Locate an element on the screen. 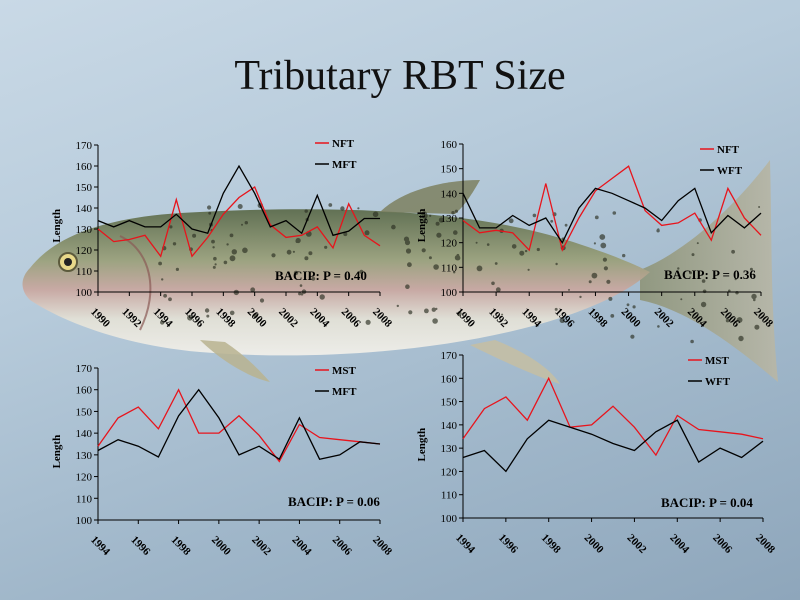 The height and width of the screenshot is (600, 800). x-tick-label: 1996 is located at coordinates (564, 318).